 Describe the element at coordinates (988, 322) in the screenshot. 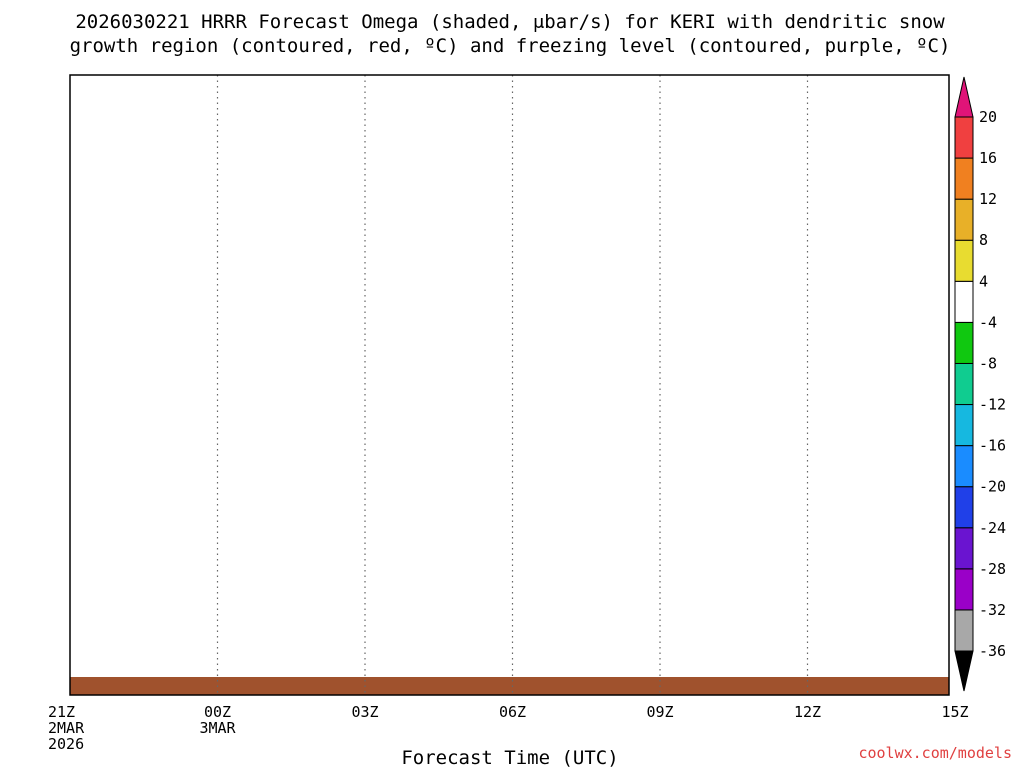

I see `colorbar-tick-label: -4` at that location.